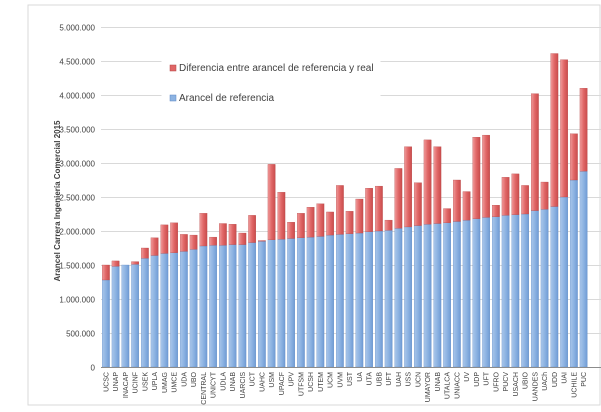 This screenshot has width=601, height=412. Describe the element at coordinates (379, 379) in the screenshot. I see `x-tick-label: UBB` at that location.